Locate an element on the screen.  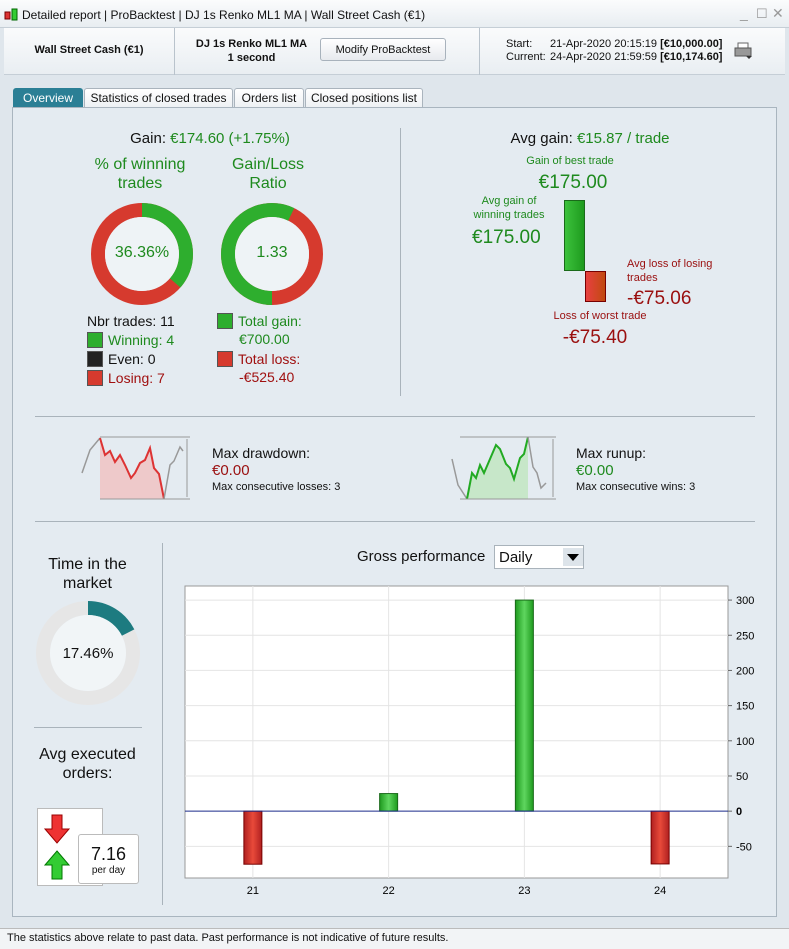
y-tick-label: 0 is located at coordinates (739, 812).